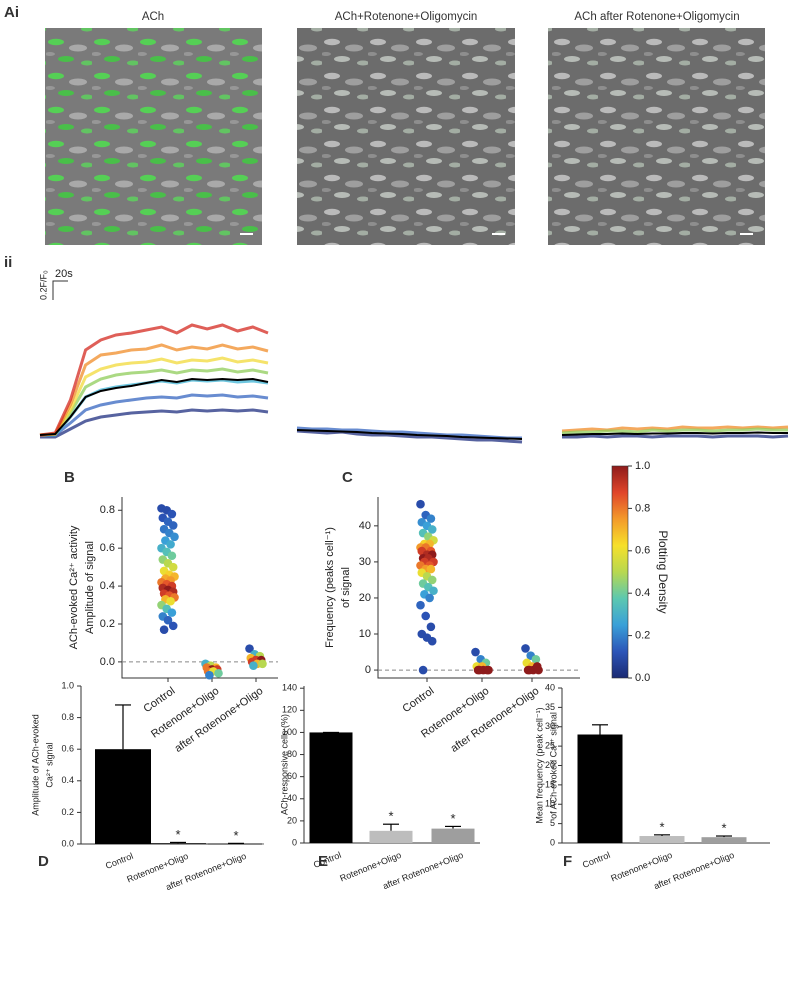  What do you see at coordinates (550, 707) in the screenshot?
I see `y-tick-label: 35` at bounding box center [550, 707].